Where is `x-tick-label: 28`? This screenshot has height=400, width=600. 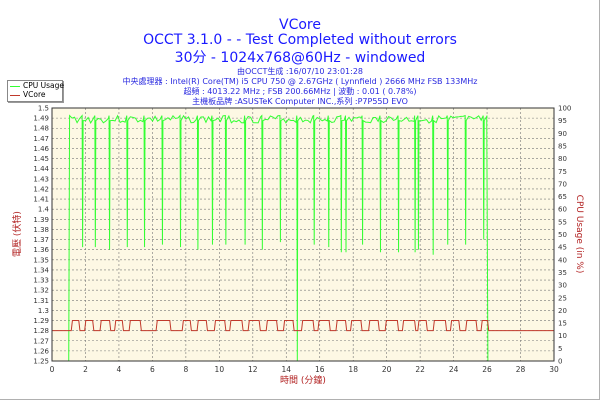
x-tick-label: 28 is located at coordinates (521, 369).